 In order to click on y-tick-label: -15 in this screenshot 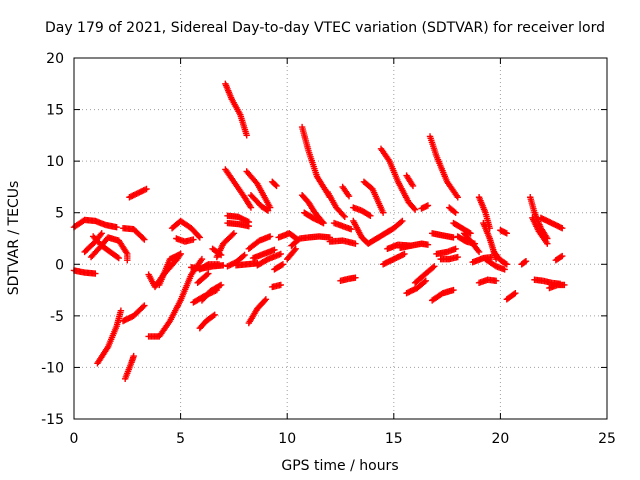, I will do `click(52, 420)`.